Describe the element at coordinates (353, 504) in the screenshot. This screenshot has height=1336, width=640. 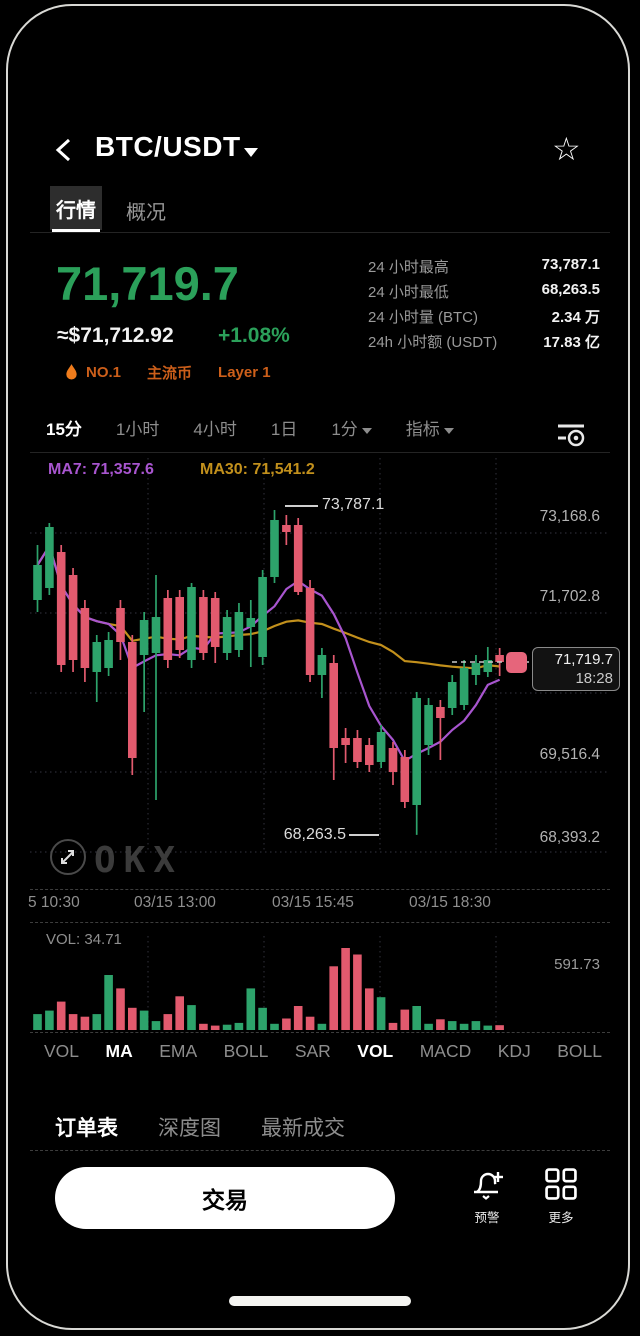
I see `high-annotation: 73,787.1` at that location.